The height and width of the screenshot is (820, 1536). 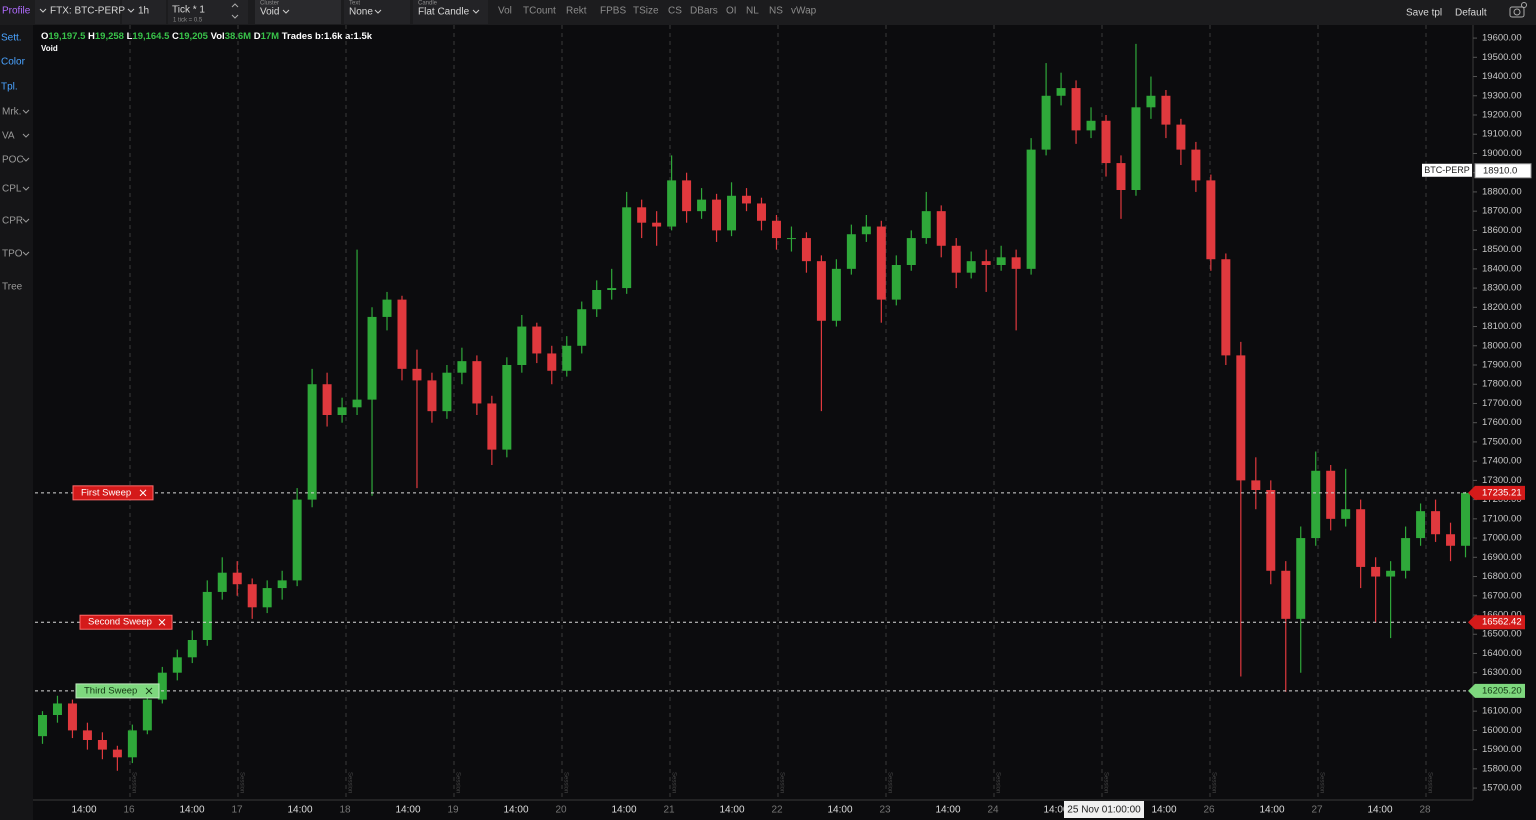 What do you see at coordinates (1209, 810) in the screenshot?
I see `day-label: 26` at bounding box center [1209, 810].